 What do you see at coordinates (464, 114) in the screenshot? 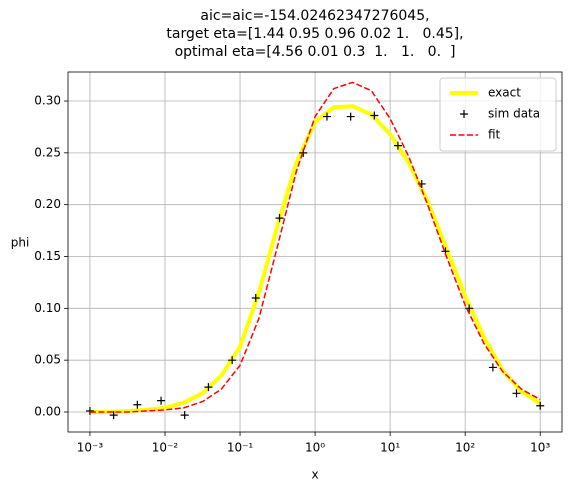
I see `legend-marker` at bounding box center [464, 114].